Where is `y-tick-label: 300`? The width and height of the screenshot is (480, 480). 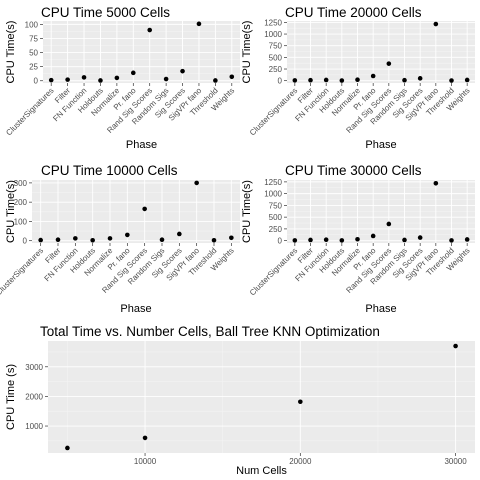 y-tick-label: 300 is located at coordinates (21, 183).